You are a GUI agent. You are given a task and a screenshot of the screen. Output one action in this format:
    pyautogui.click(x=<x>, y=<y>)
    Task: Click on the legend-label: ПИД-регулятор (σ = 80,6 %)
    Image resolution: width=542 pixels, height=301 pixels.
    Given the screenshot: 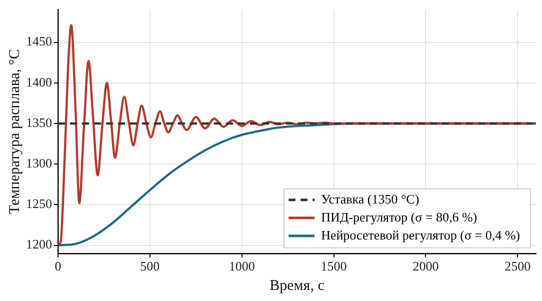 What is the action you would take?
    pyautogui.click(x=399, y=216)
    